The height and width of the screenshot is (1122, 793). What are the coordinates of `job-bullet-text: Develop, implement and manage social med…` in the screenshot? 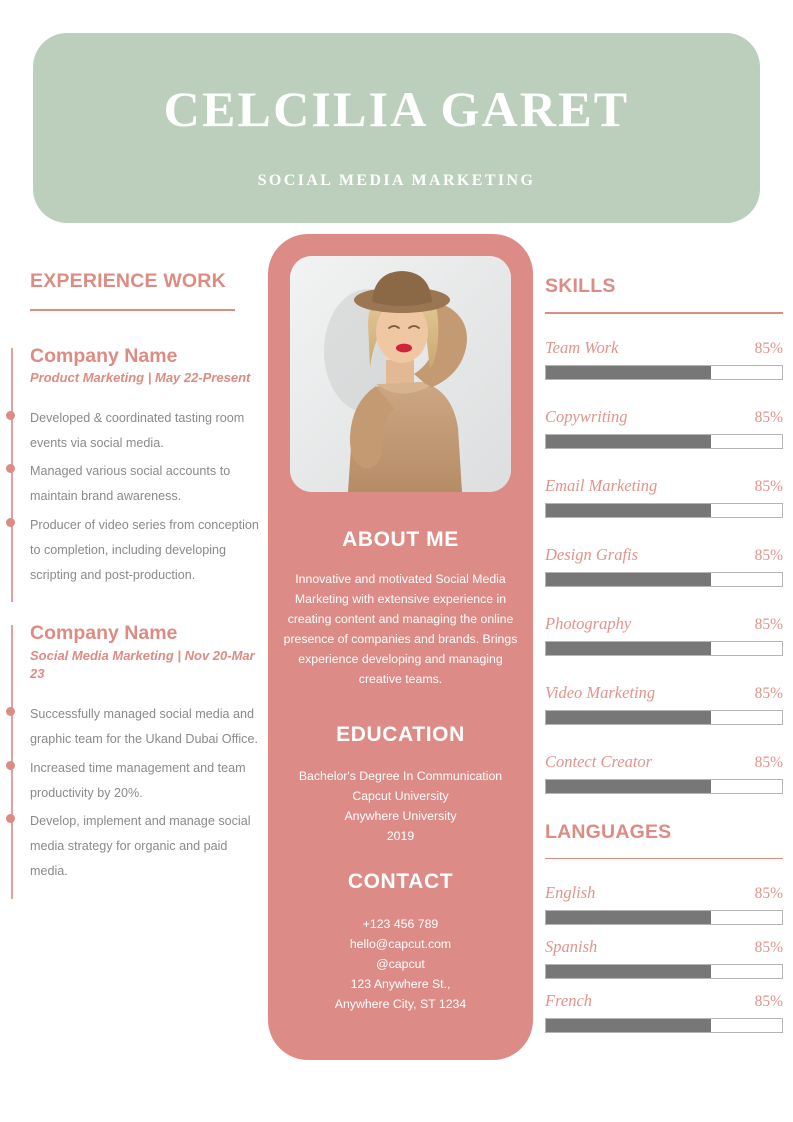 It's located at (140, 846).